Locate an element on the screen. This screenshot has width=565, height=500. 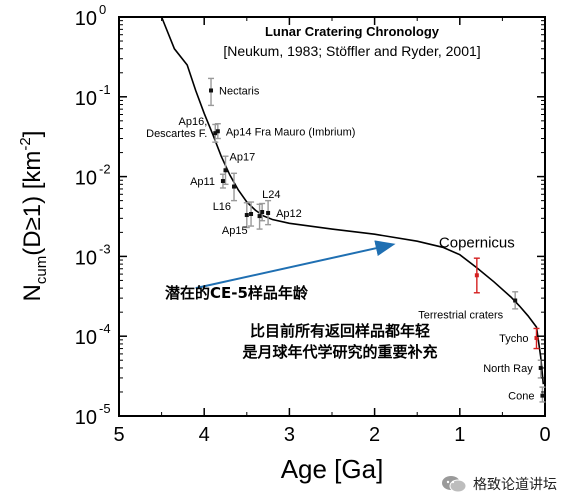
y-tick-exponent: -3 is located at coordinates (105, 248).